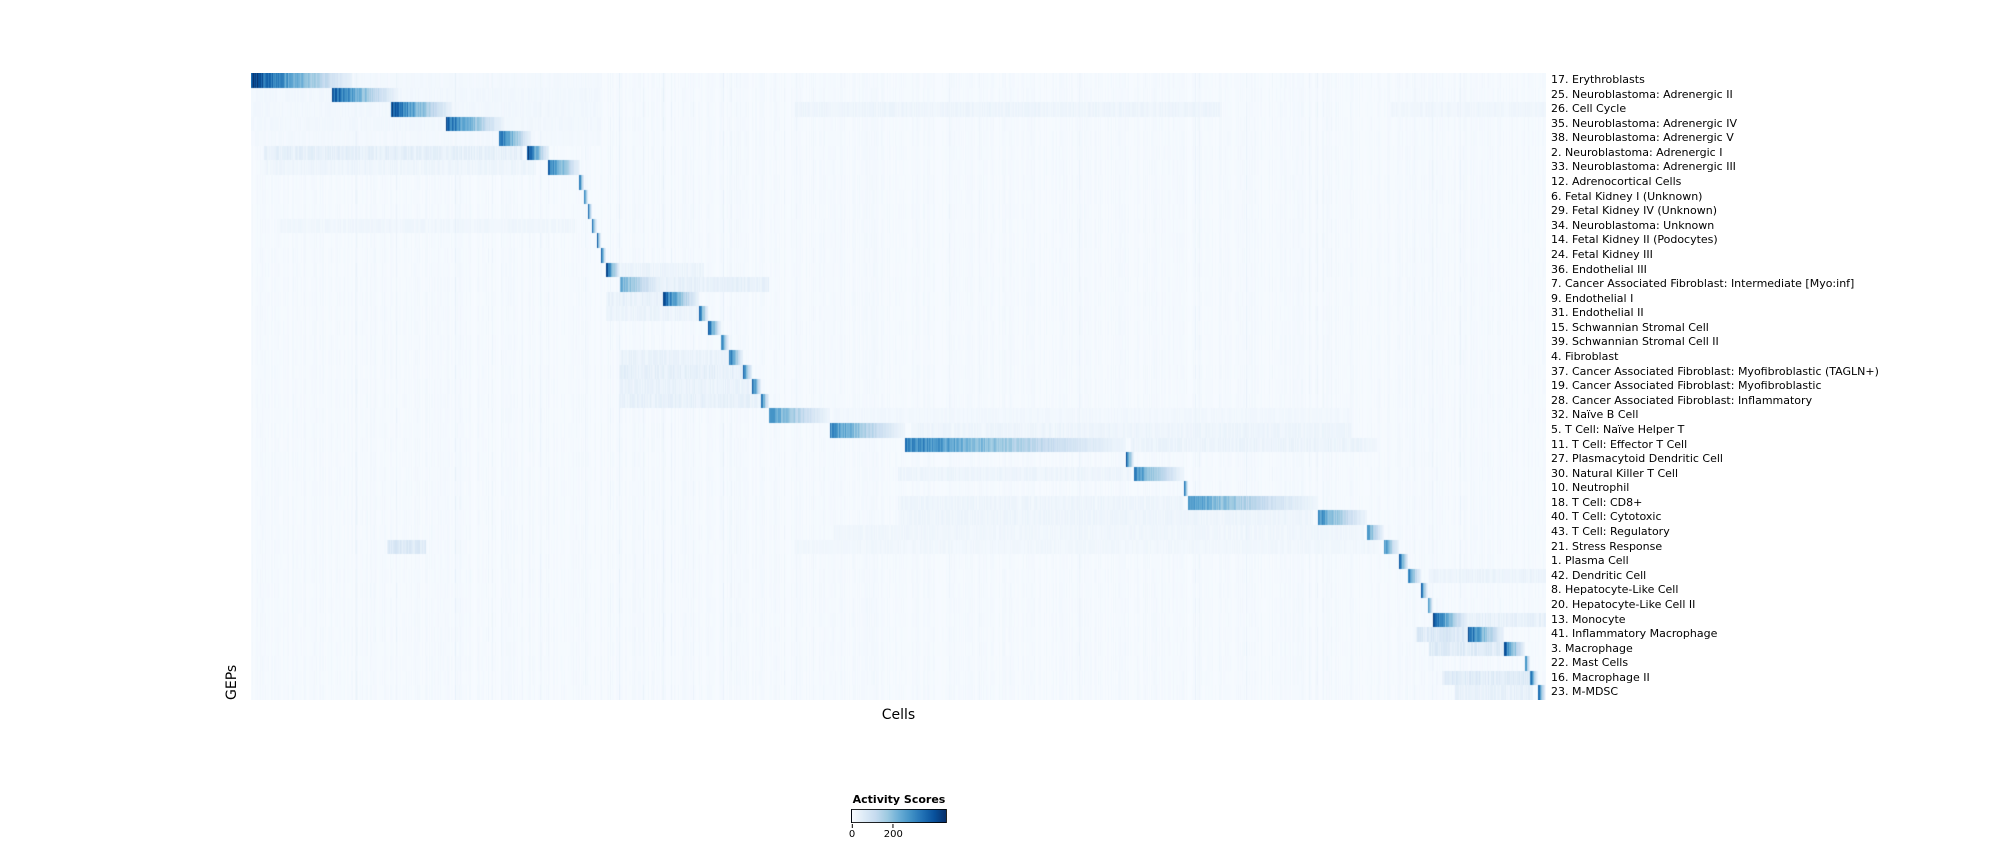 This screenshot has height=851, width=2006. Describe the element at coordinates (1637, 459) in the screenshot. I see `row-label: 27. Plasmacytoid Dendritic Cell` at that location.